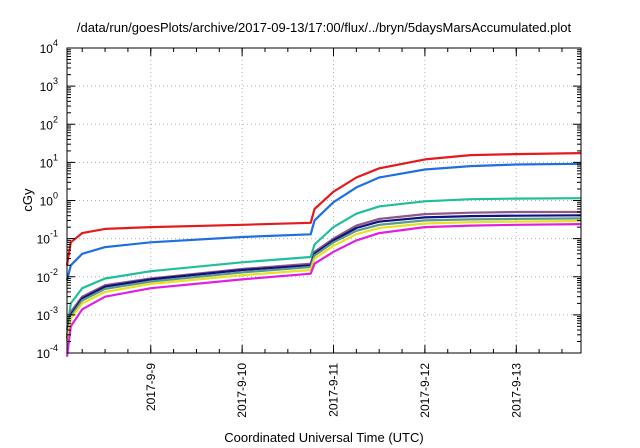 This screenshot has width=640, height=448. What do you see at coordinates (27, 200) in the screenshot?
I see `y-axis-label: cGy` at bounding box center [27, 200].